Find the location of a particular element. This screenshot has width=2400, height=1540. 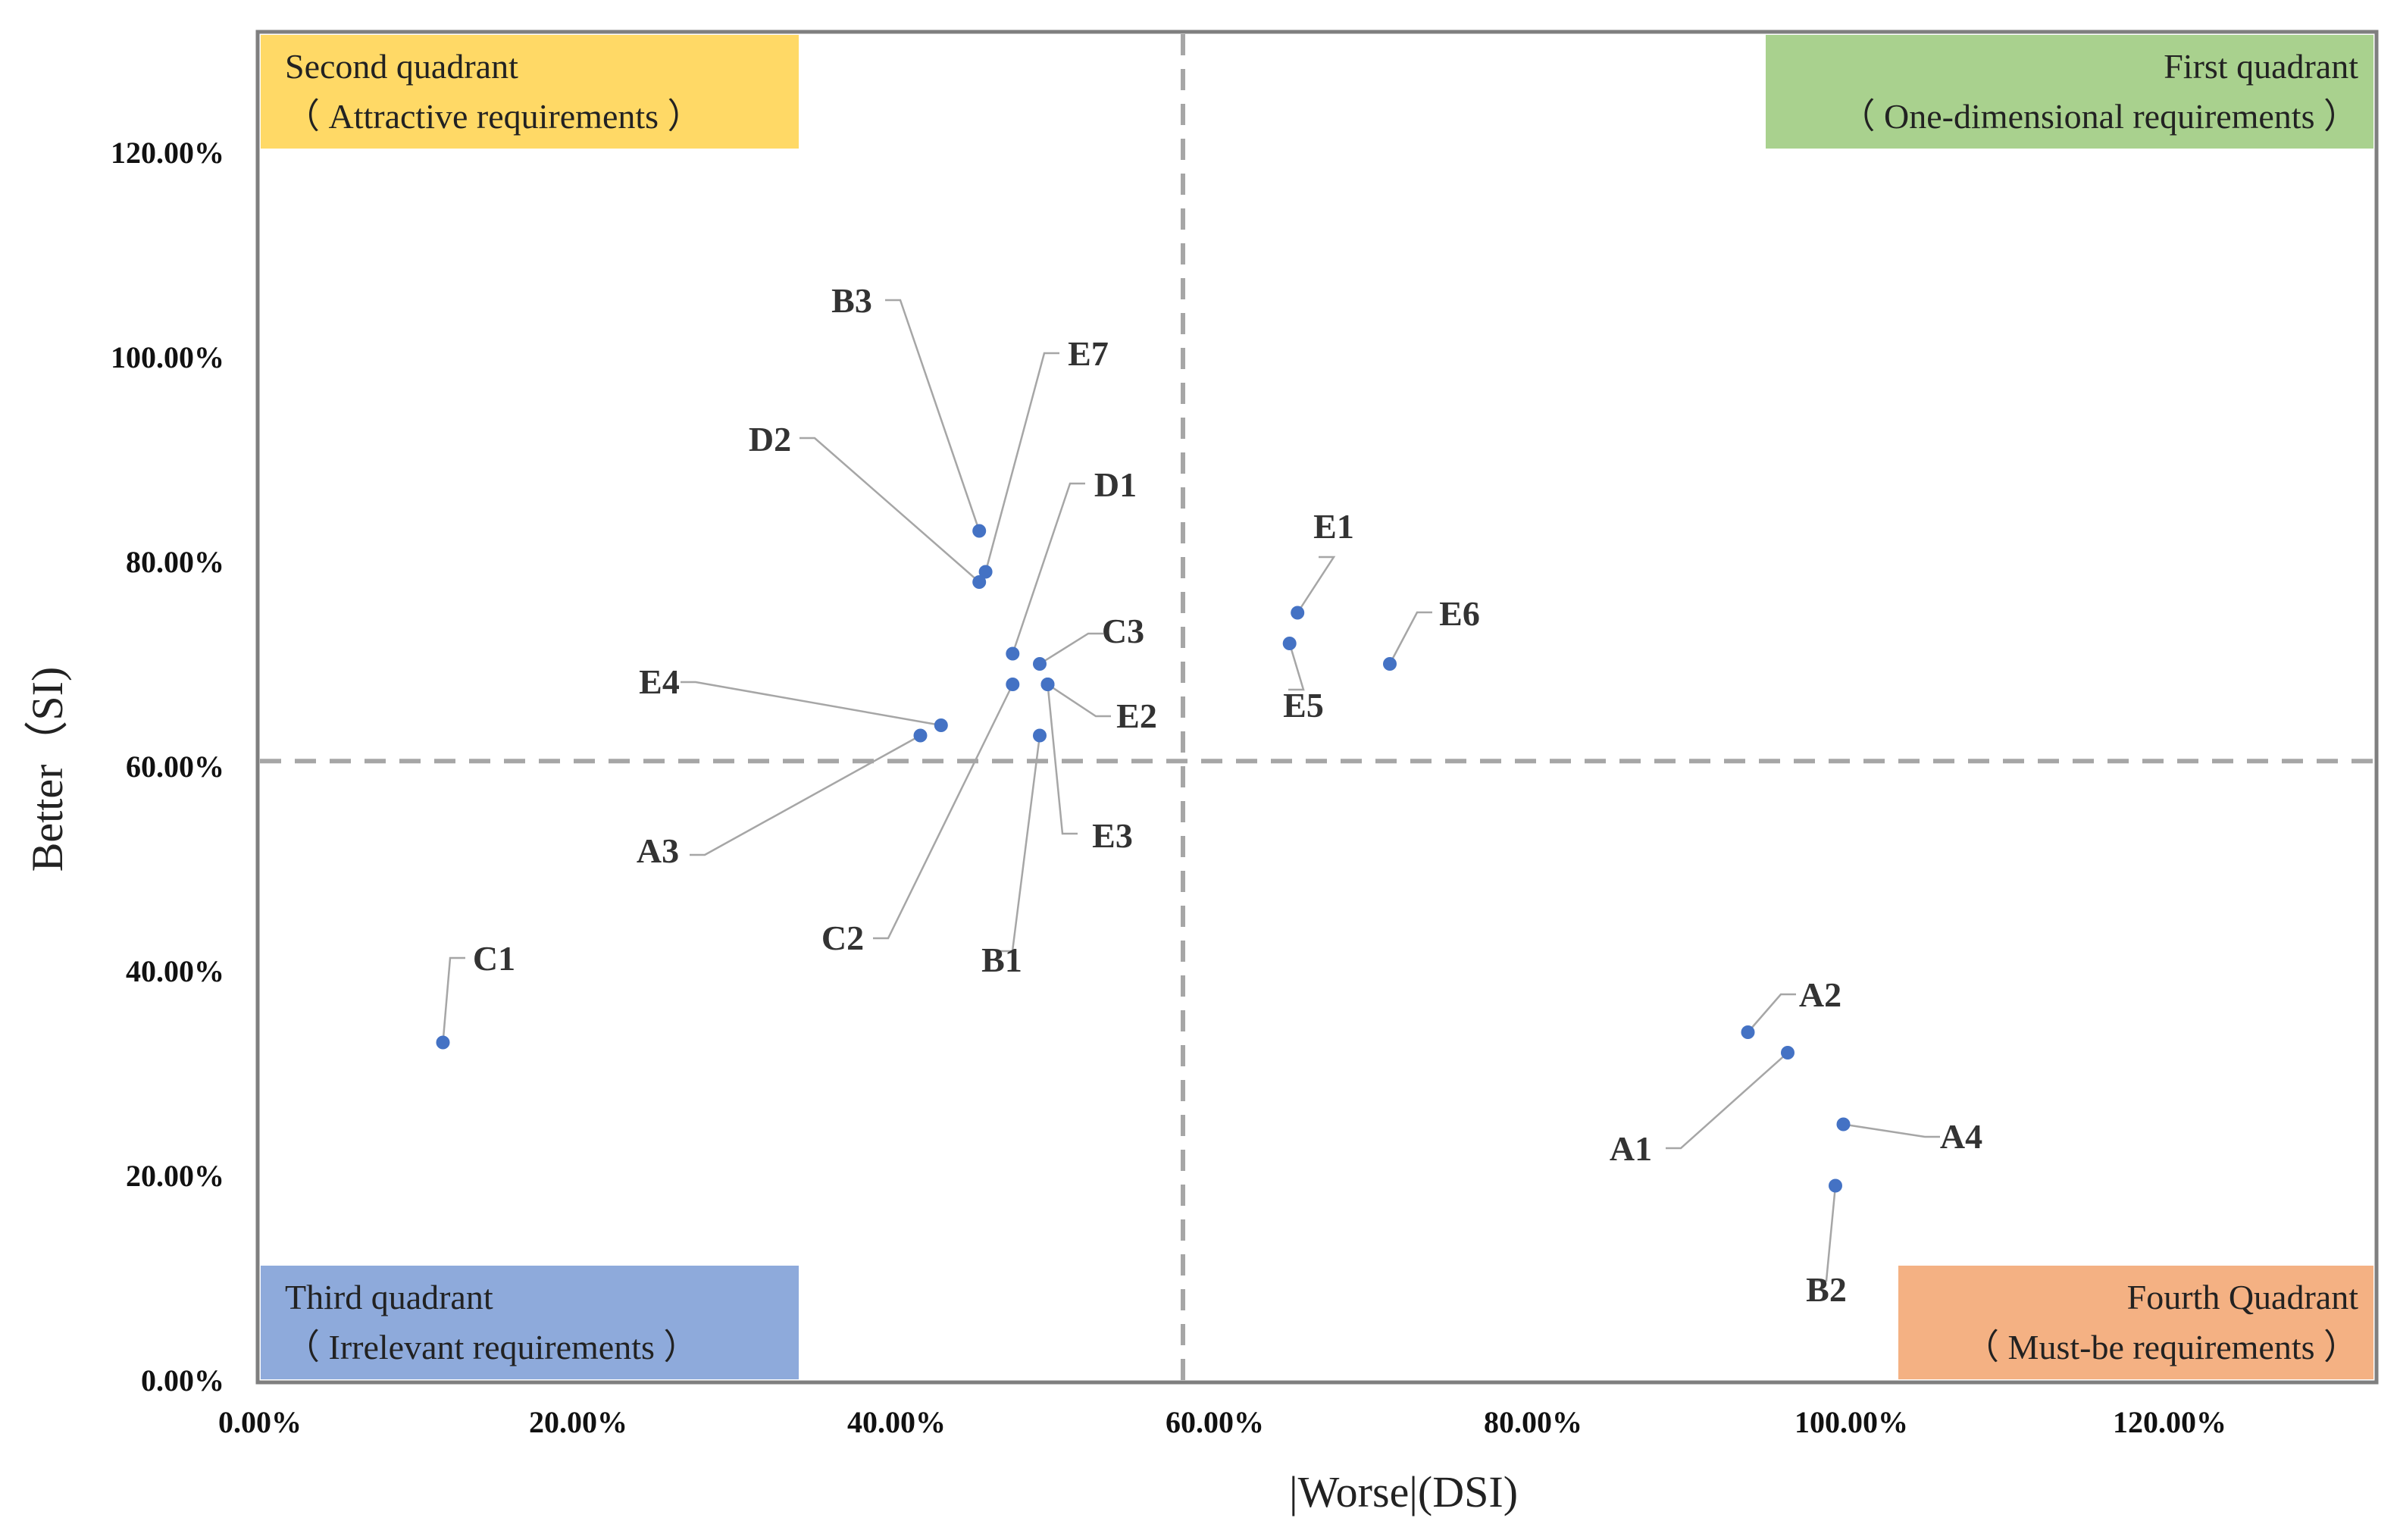

data-point-a1 is located at coordinates (1788, 1053).